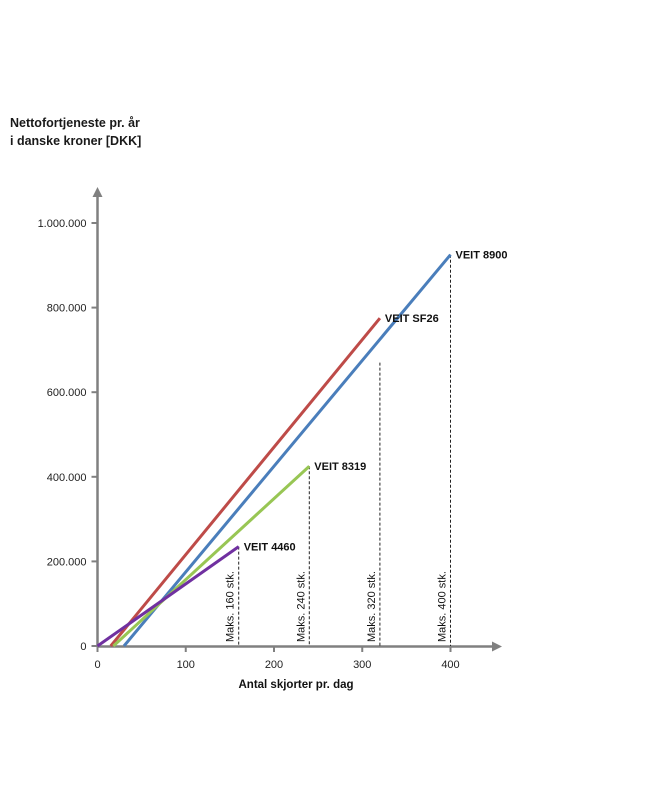 The height and width of the screenshot is (792, 648). Describe the element at coordinates (75, 123) in the screenshot. I see `y-axis-title-line-1: Nettofortjeneste pr. år` at that location.